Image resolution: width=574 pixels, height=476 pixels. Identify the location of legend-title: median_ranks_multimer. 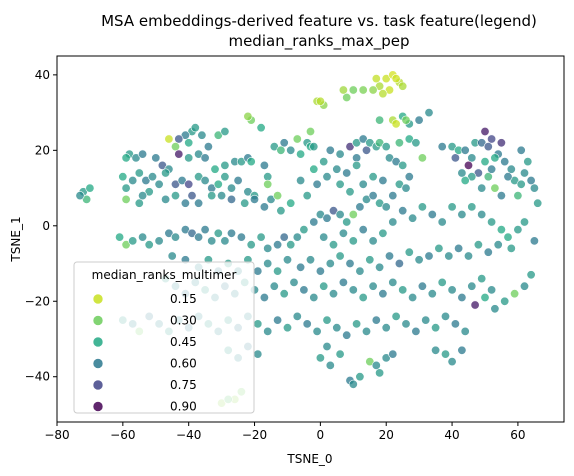
(164, 275).